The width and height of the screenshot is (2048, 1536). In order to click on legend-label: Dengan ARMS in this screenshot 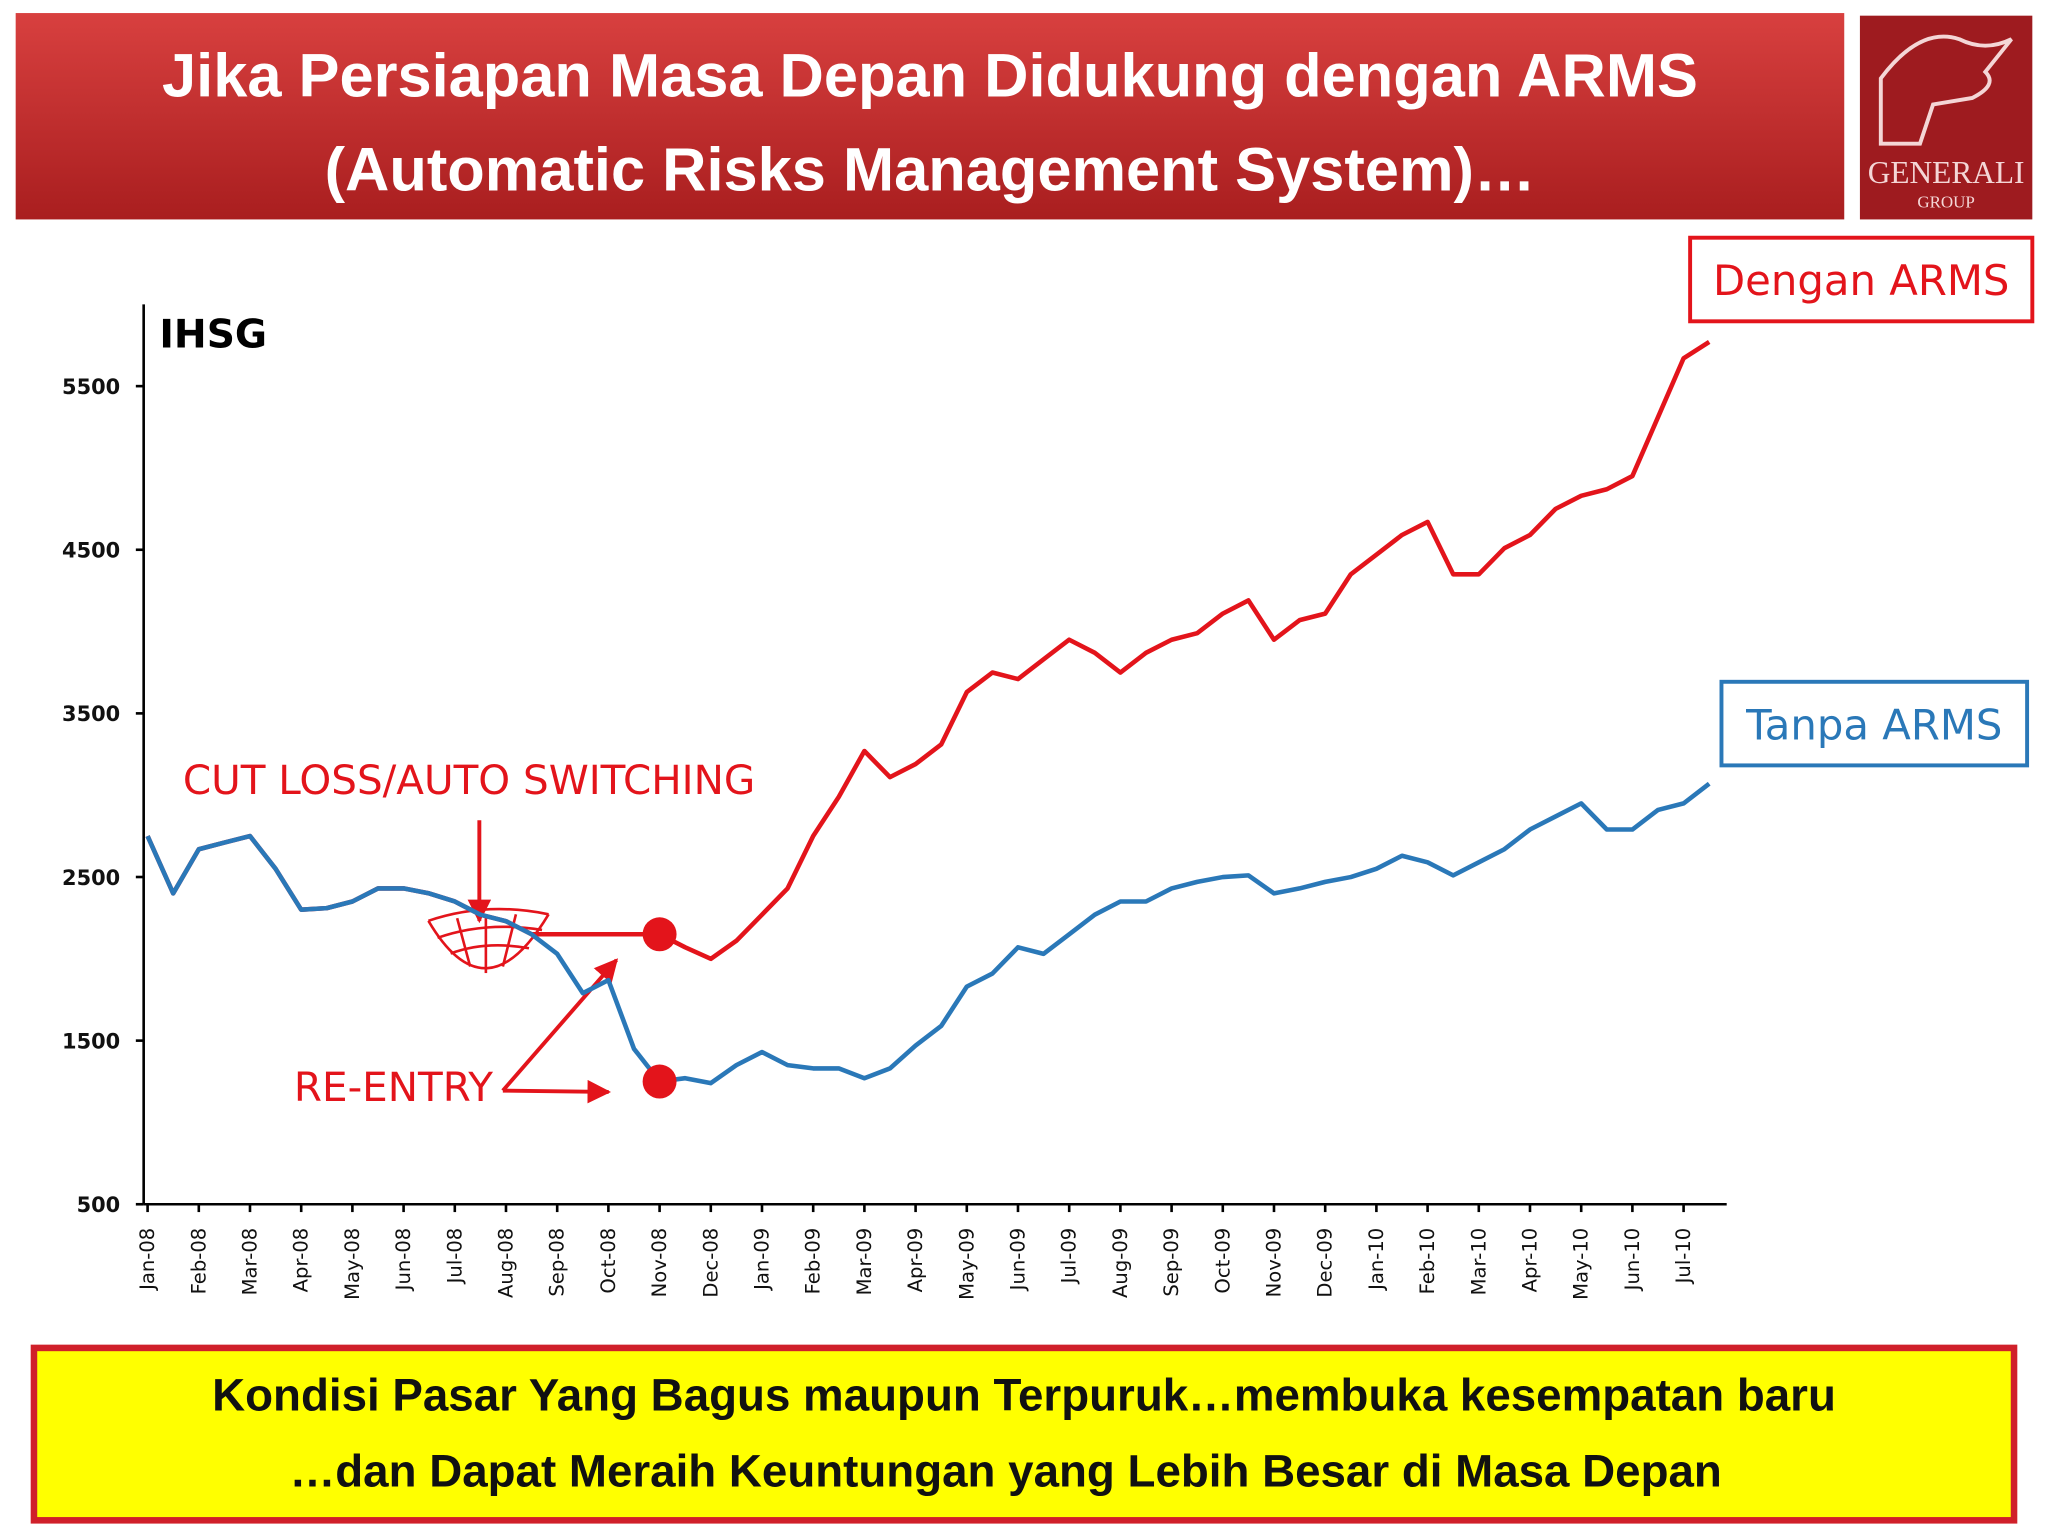, I will do `click(1861, 280)`.